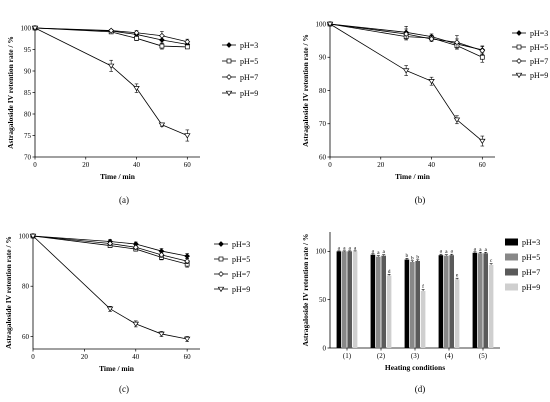 This screenshot has height=402, width=550. I want to click on y-tick-label: 95, so click(28, 50).